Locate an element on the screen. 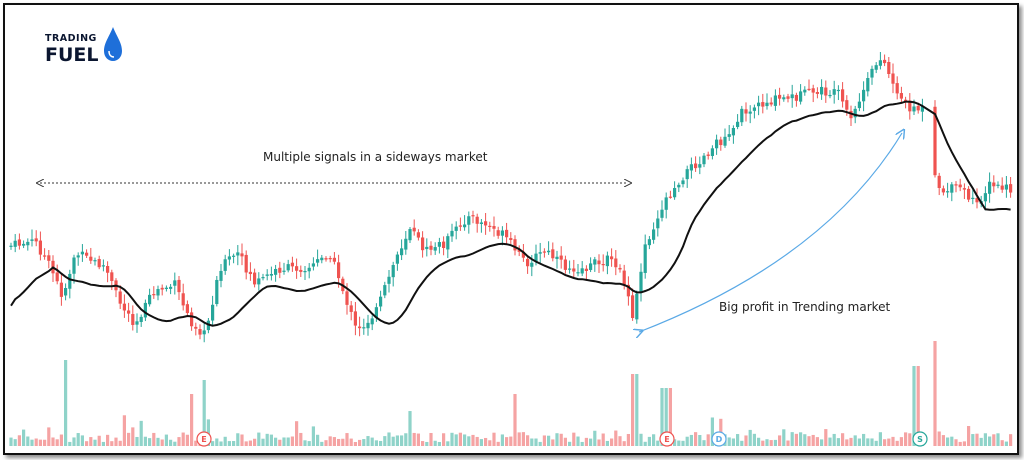 Image resolution: width=1024 pixels, height=460 pixels. event-marker-circle is located at coordinates (920, 439).